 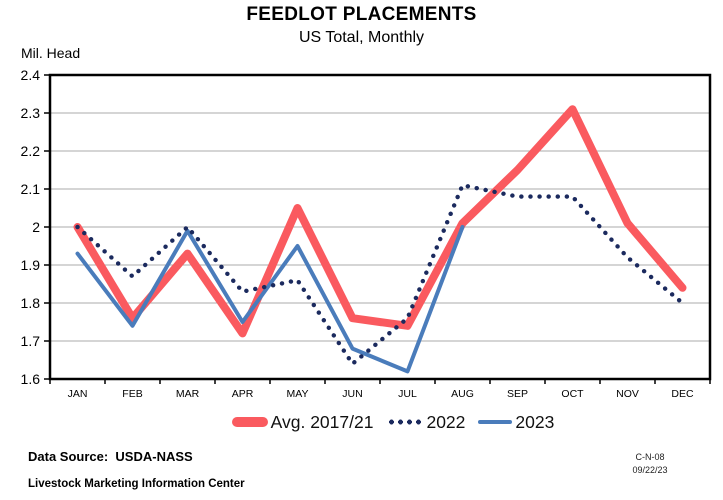 What do you see at coordinates (572, 394) in the screenshot?
I see `x-axis-label: OCT` at bounding box center [572, 394].